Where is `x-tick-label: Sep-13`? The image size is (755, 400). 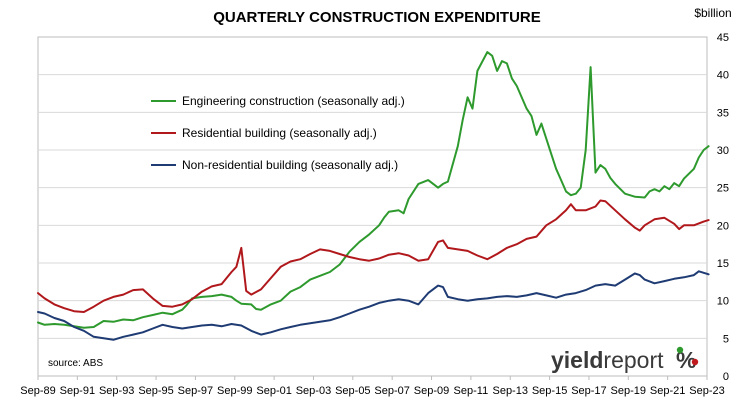
x-tick-label: Sep-13 is located at coordinates (509, 391).